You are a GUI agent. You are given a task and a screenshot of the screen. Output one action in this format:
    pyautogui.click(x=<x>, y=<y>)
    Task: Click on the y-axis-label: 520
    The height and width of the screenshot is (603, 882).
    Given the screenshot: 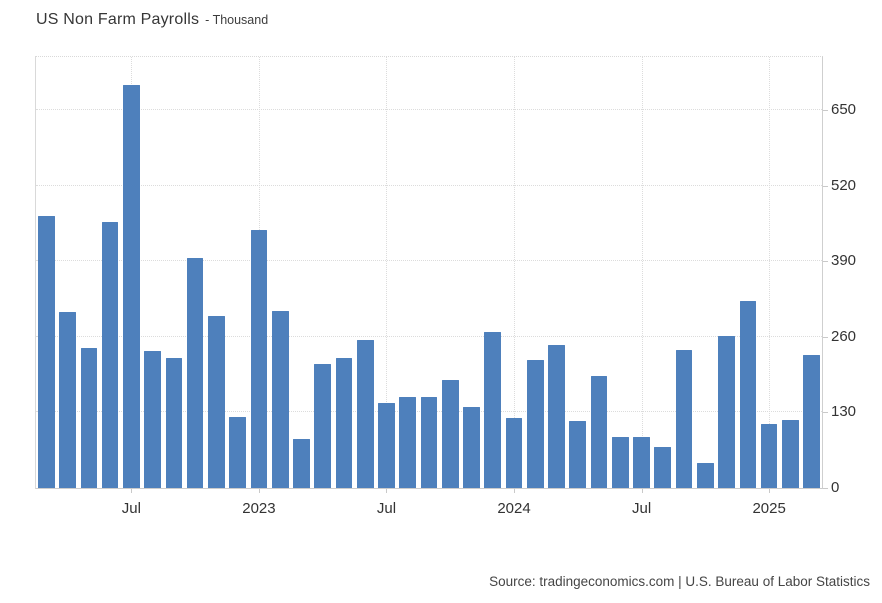 What is the action you would take?
    pyautogui.click(x=844, y=185)
    